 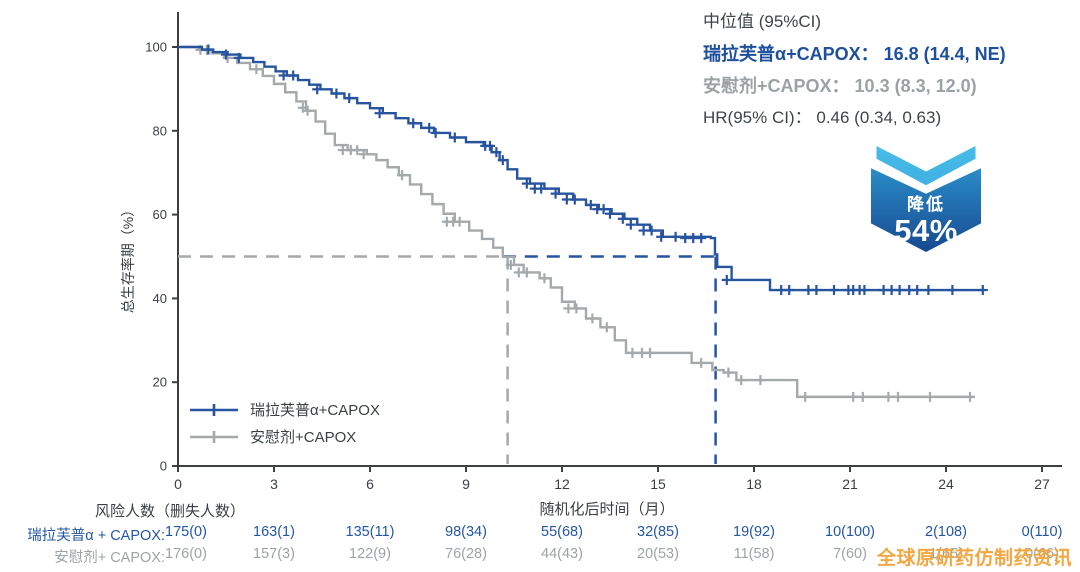 What do you see at coordinates (946, 532) in the screenshot?
I see `risk-count: 2(108)` at bounding box center [946, 532].